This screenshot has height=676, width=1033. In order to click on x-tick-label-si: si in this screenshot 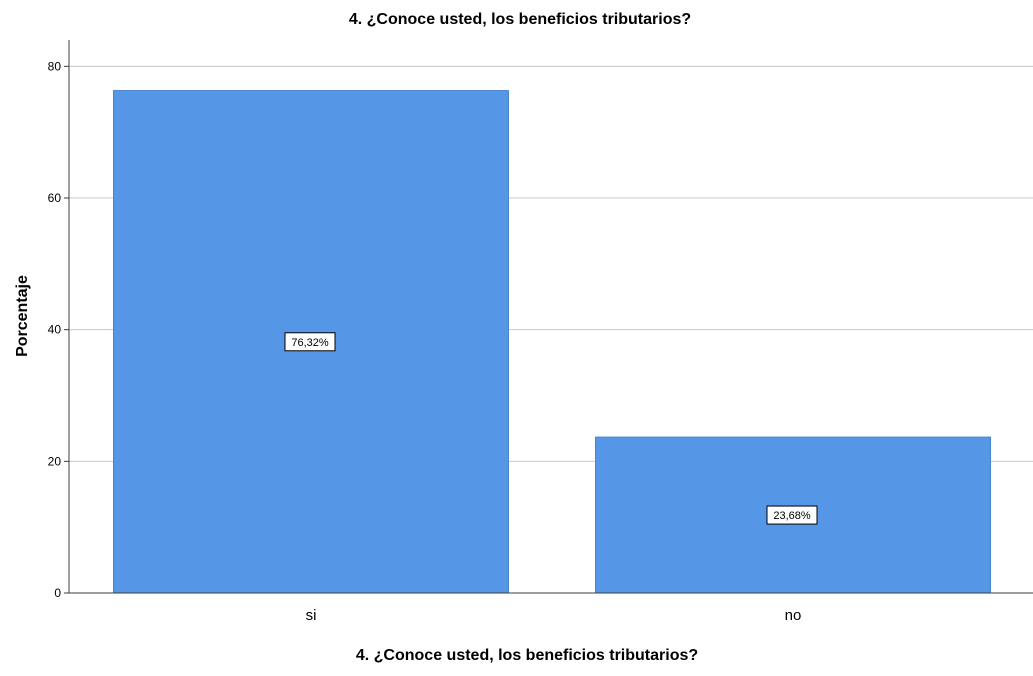, I will do `click(311, 615)`.